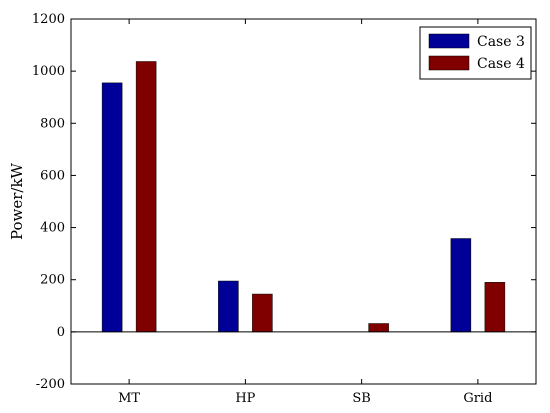 This screenshot has height=413, width=550. What do you see at coordinates (17, 201) in the screenshot?
I see `y-axis-label: Power/kW` at bounding box center [17, 201].